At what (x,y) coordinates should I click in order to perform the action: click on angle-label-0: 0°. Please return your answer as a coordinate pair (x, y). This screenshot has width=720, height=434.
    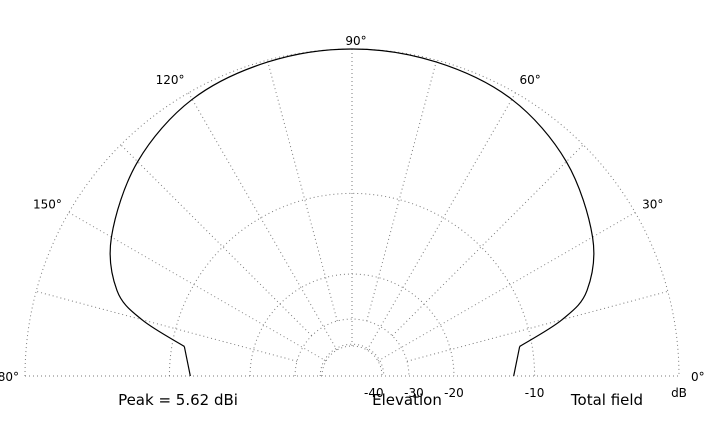
    Looking at the image, I should click on (698, 377).